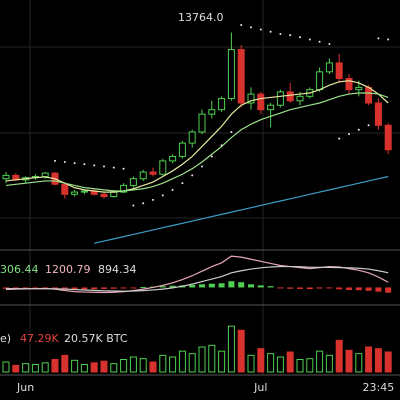 The width and height of the screenshot is (400, 400). Describe the element at coordinates (19, 269) in the screenshot. I see `macd-label: 306.44` at that location.